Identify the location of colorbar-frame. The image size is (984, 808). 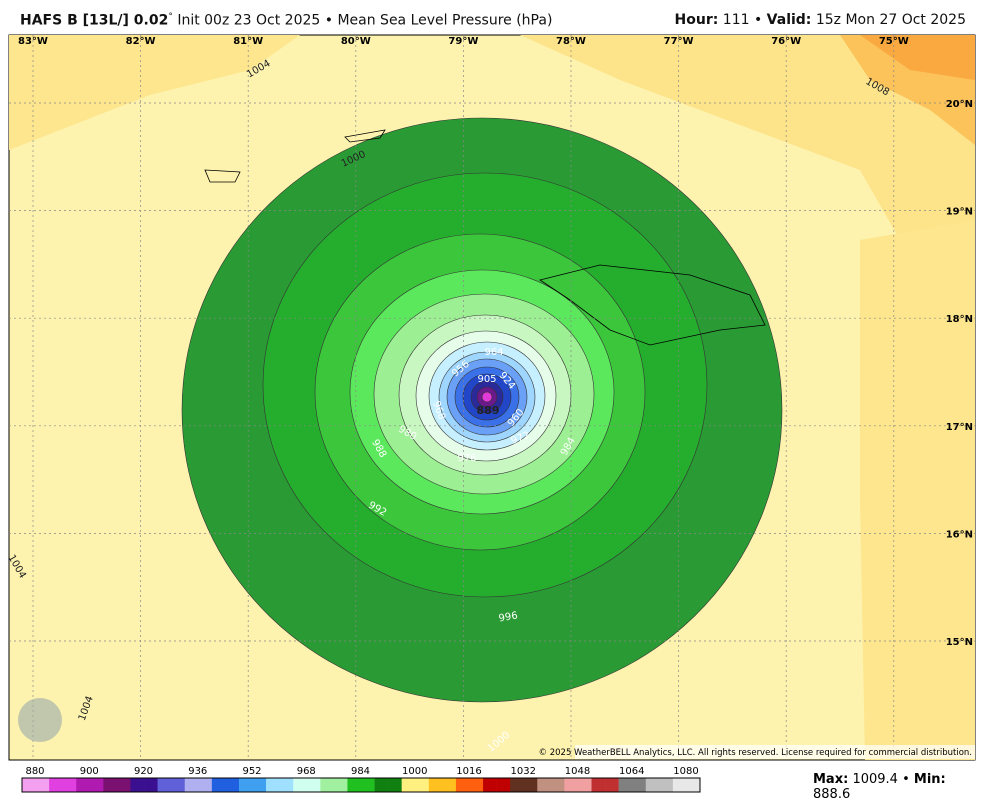
(361, 785).